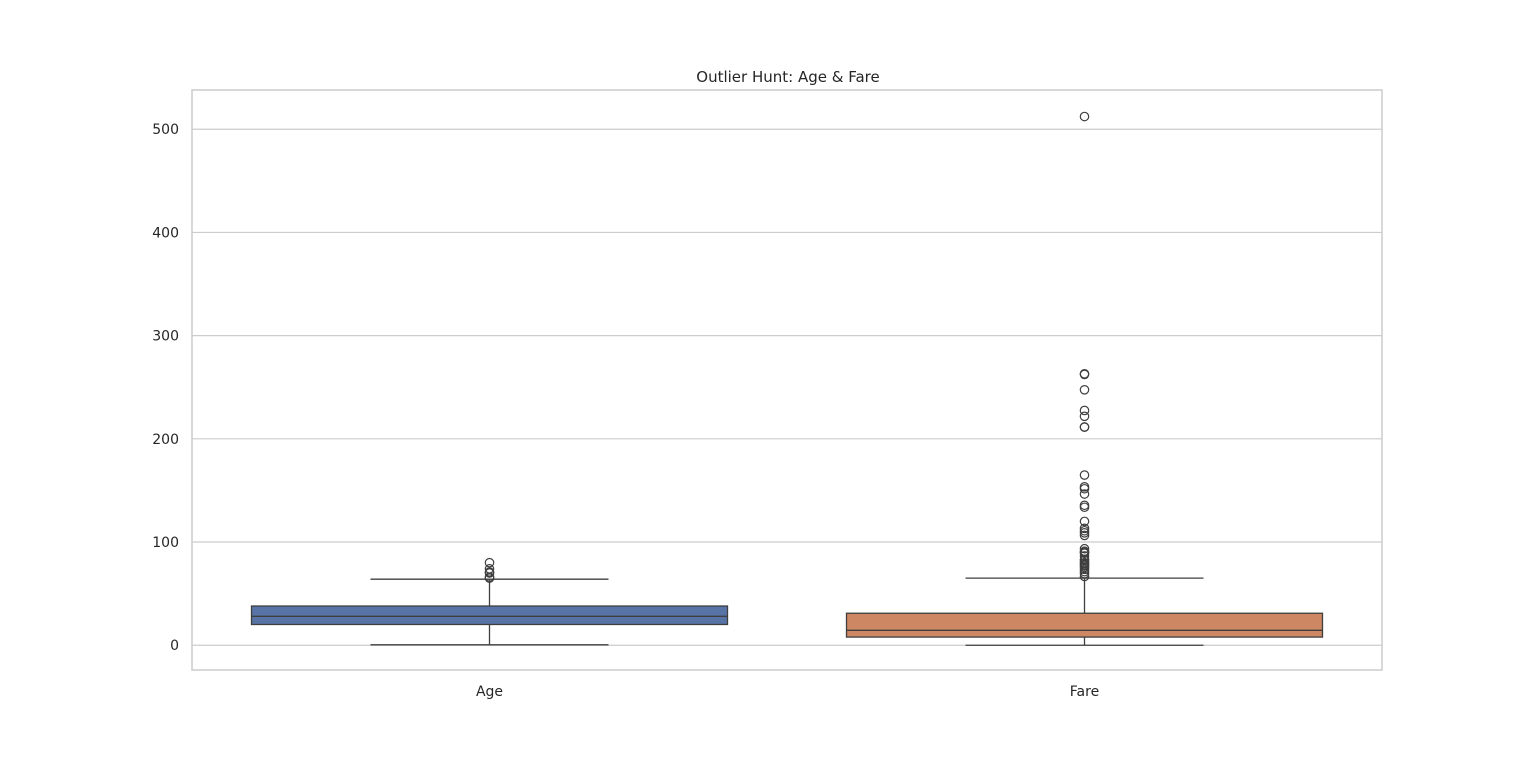 Image resolution: width=1536 pixels, height=758 pixels. Describe the element at coordinates (165, 388) in the screenshot. I see `y-axis-ticks: 0 100 200 300 400 500` at that location.